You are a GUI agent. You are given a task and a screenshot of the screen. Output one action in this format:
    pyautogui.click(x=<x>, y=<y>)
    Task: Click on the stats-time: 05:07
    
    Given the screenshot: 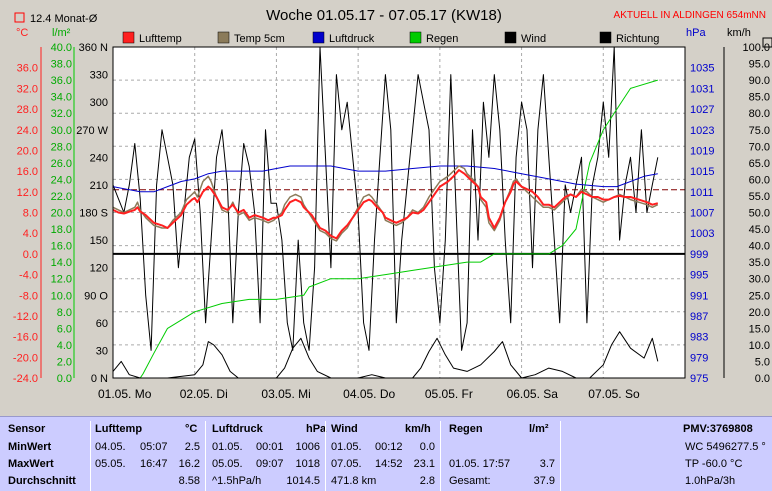 What is the action you would take?
    pyautogui.click(x=154, y=447)
    